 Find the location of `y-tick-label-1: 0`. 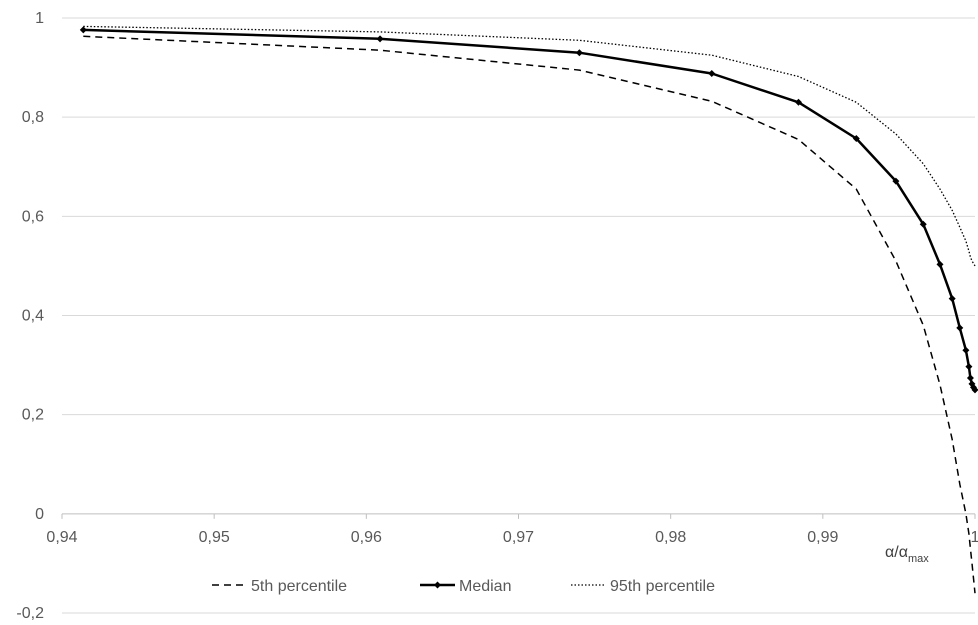

y-tick-label-1: 0 is located at coordinates (39, 514).